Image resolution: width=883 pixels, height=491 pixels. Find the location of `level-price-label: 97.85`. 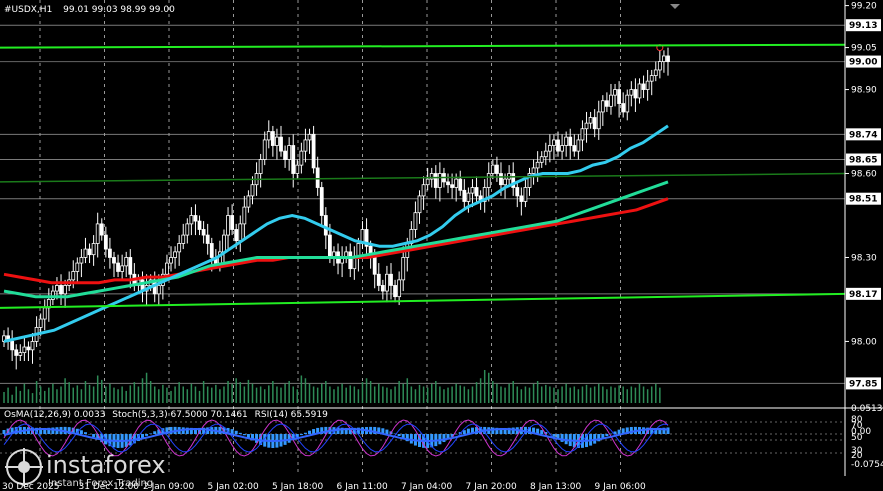

level-price-label: 97.85 is located at coordinates (863, 384).